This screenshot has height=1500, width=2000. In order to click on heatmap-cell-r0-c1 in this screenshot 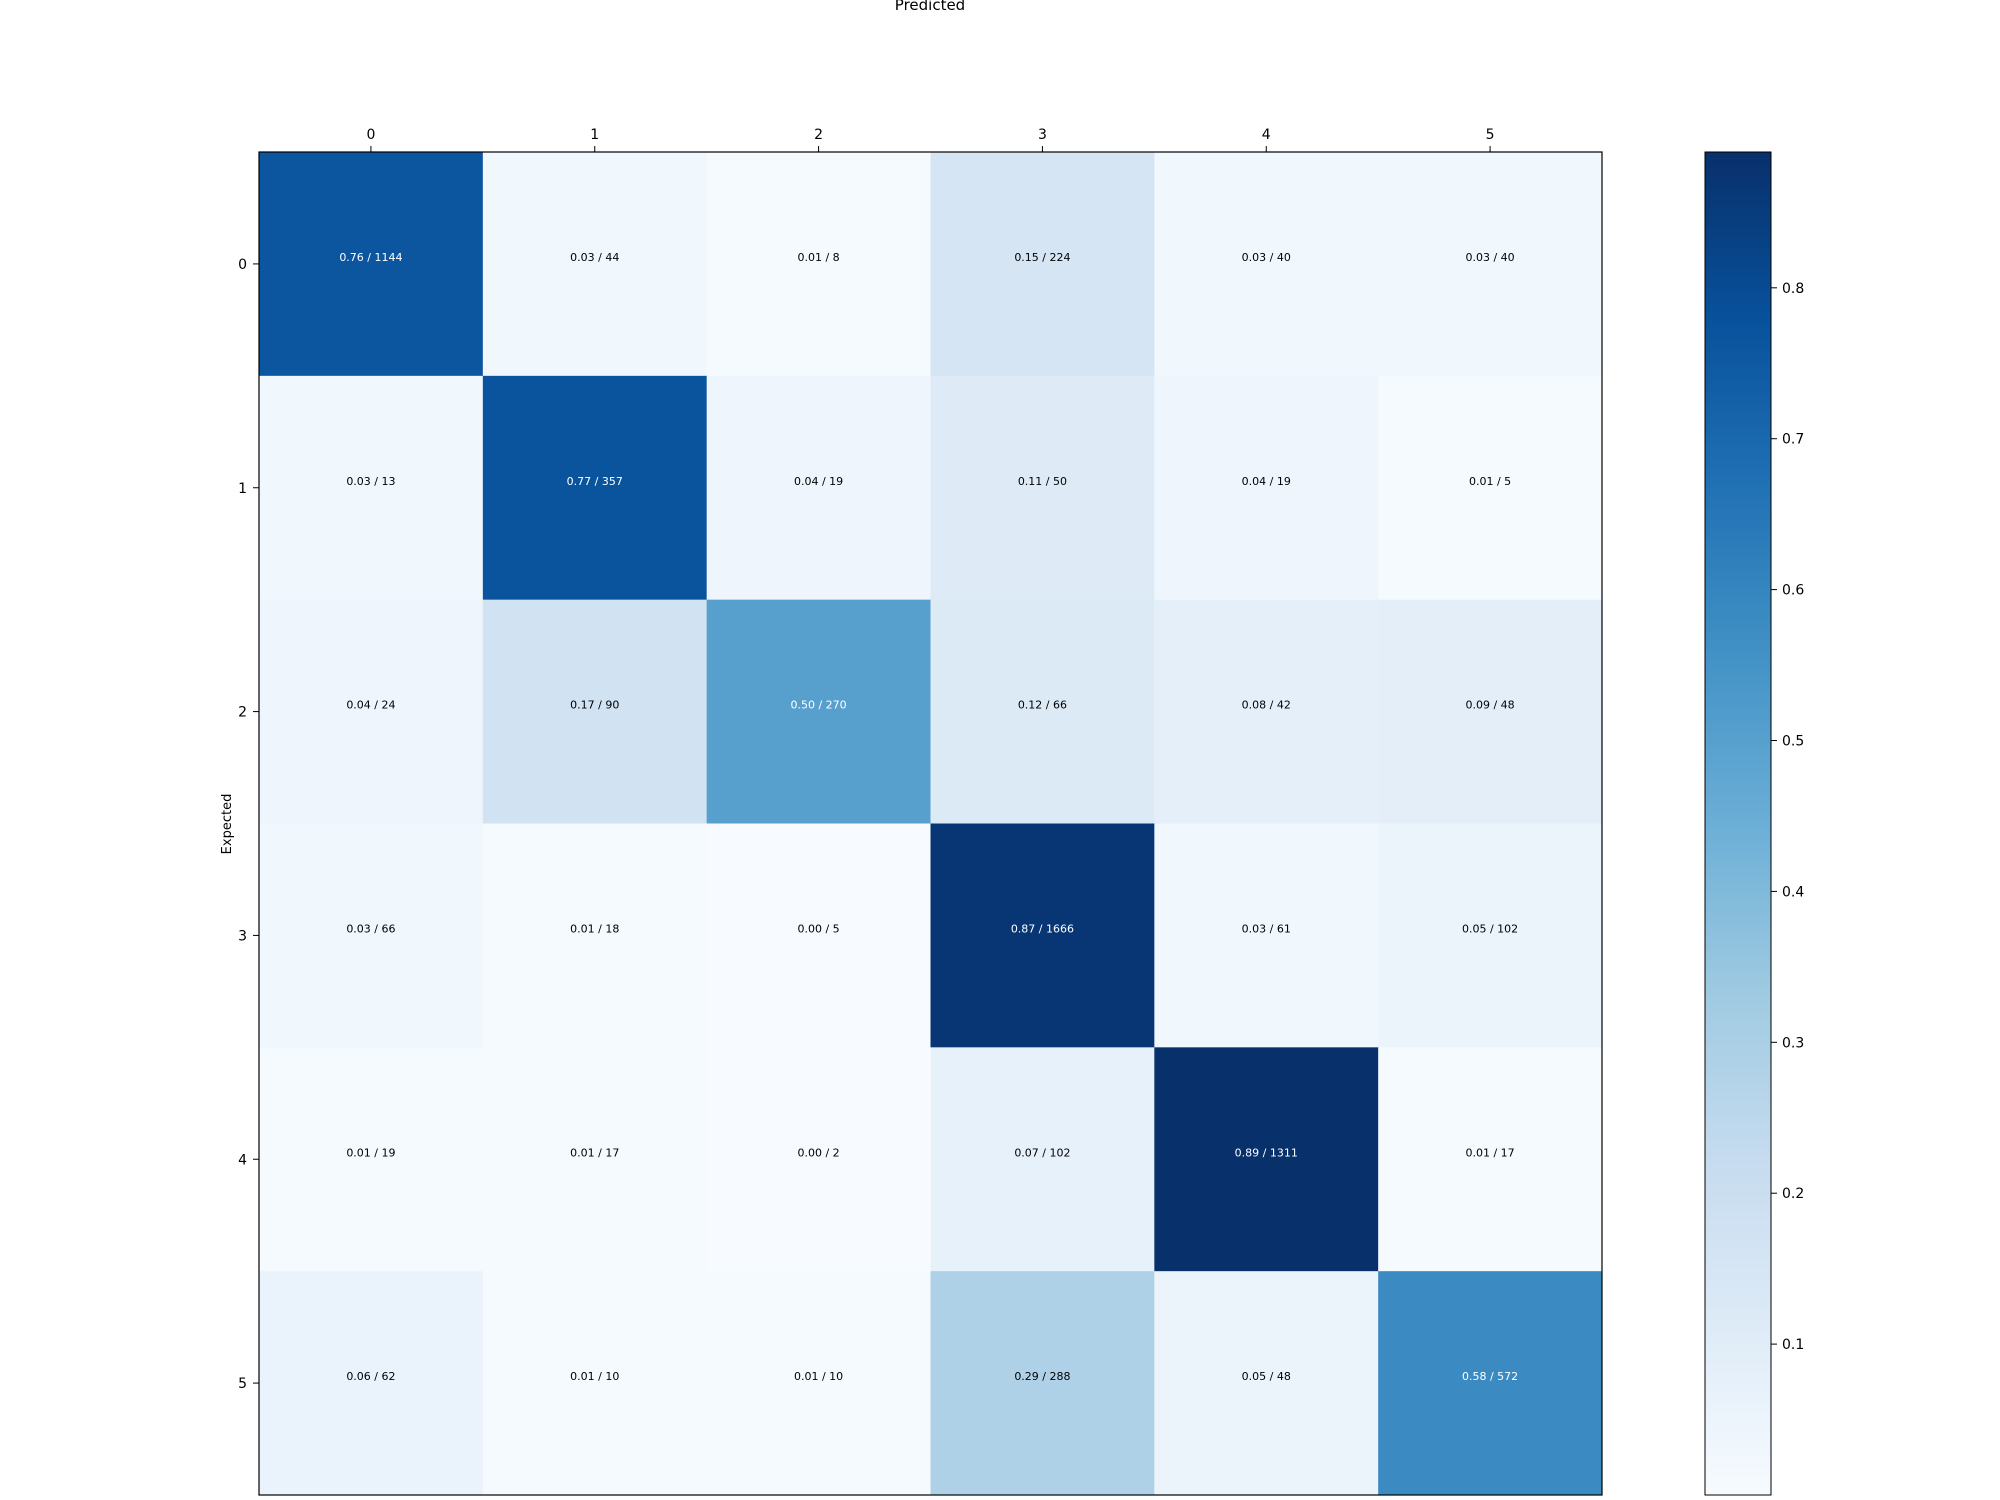, I will do `click(595, 264)`.